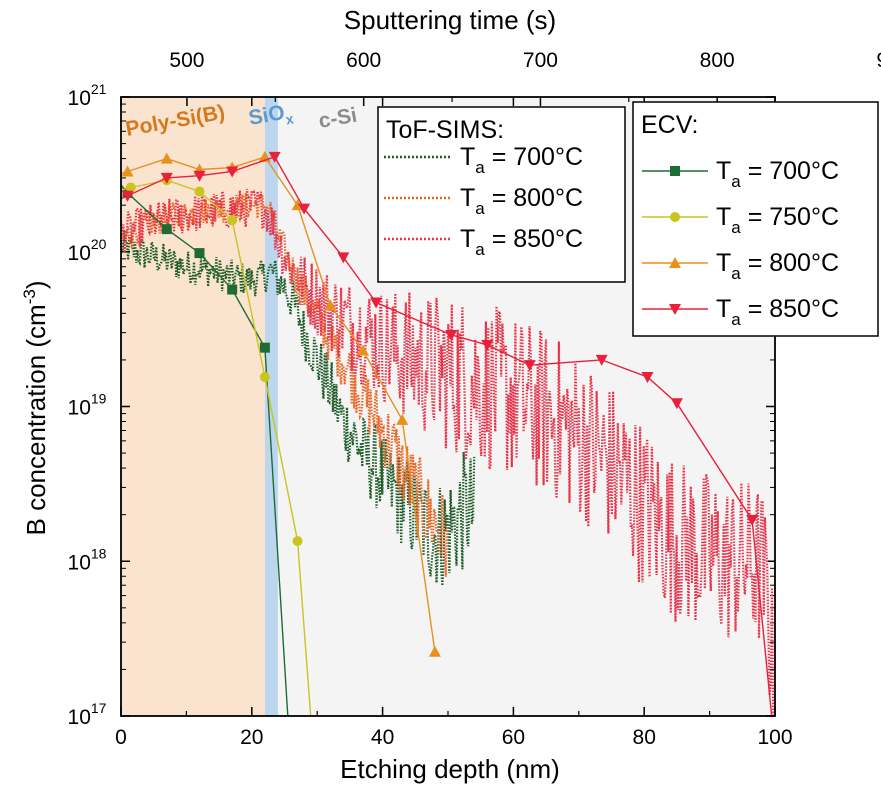  What do you see at coordinates (521, 242) in the screenshot?
I see `tof-legend-label-2: Ta = 850°C` at bounding box center [521, 242].